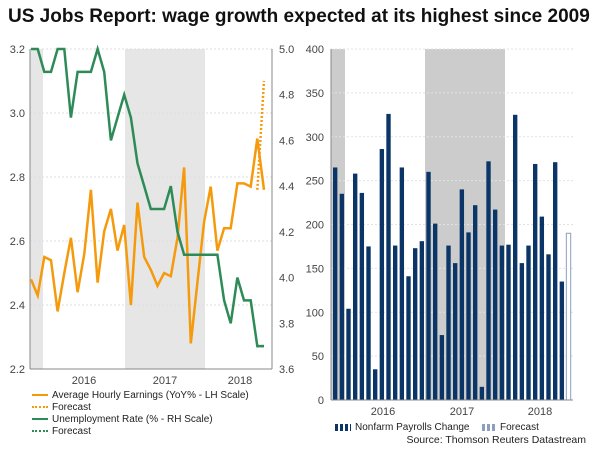  I want to click on y-tick: 400, so click(315, 50).